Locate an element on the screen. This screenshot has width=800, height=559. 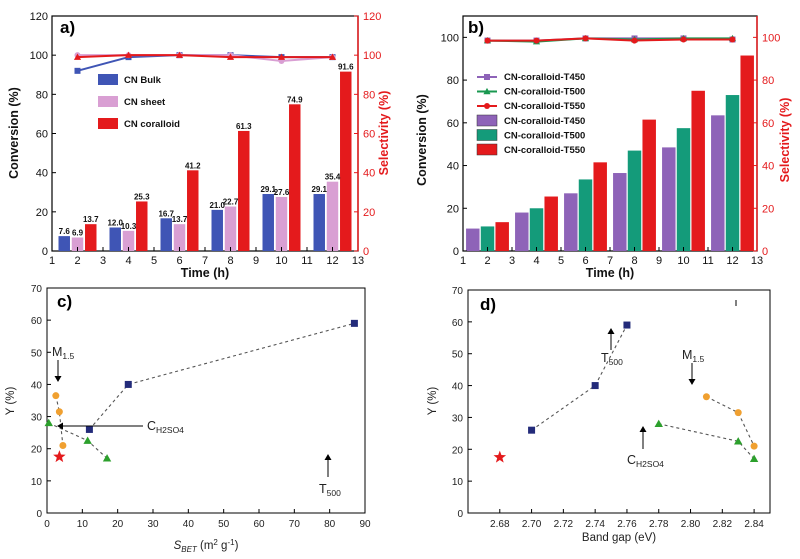
panel-d-data-points is located at coordinates (626, 392).